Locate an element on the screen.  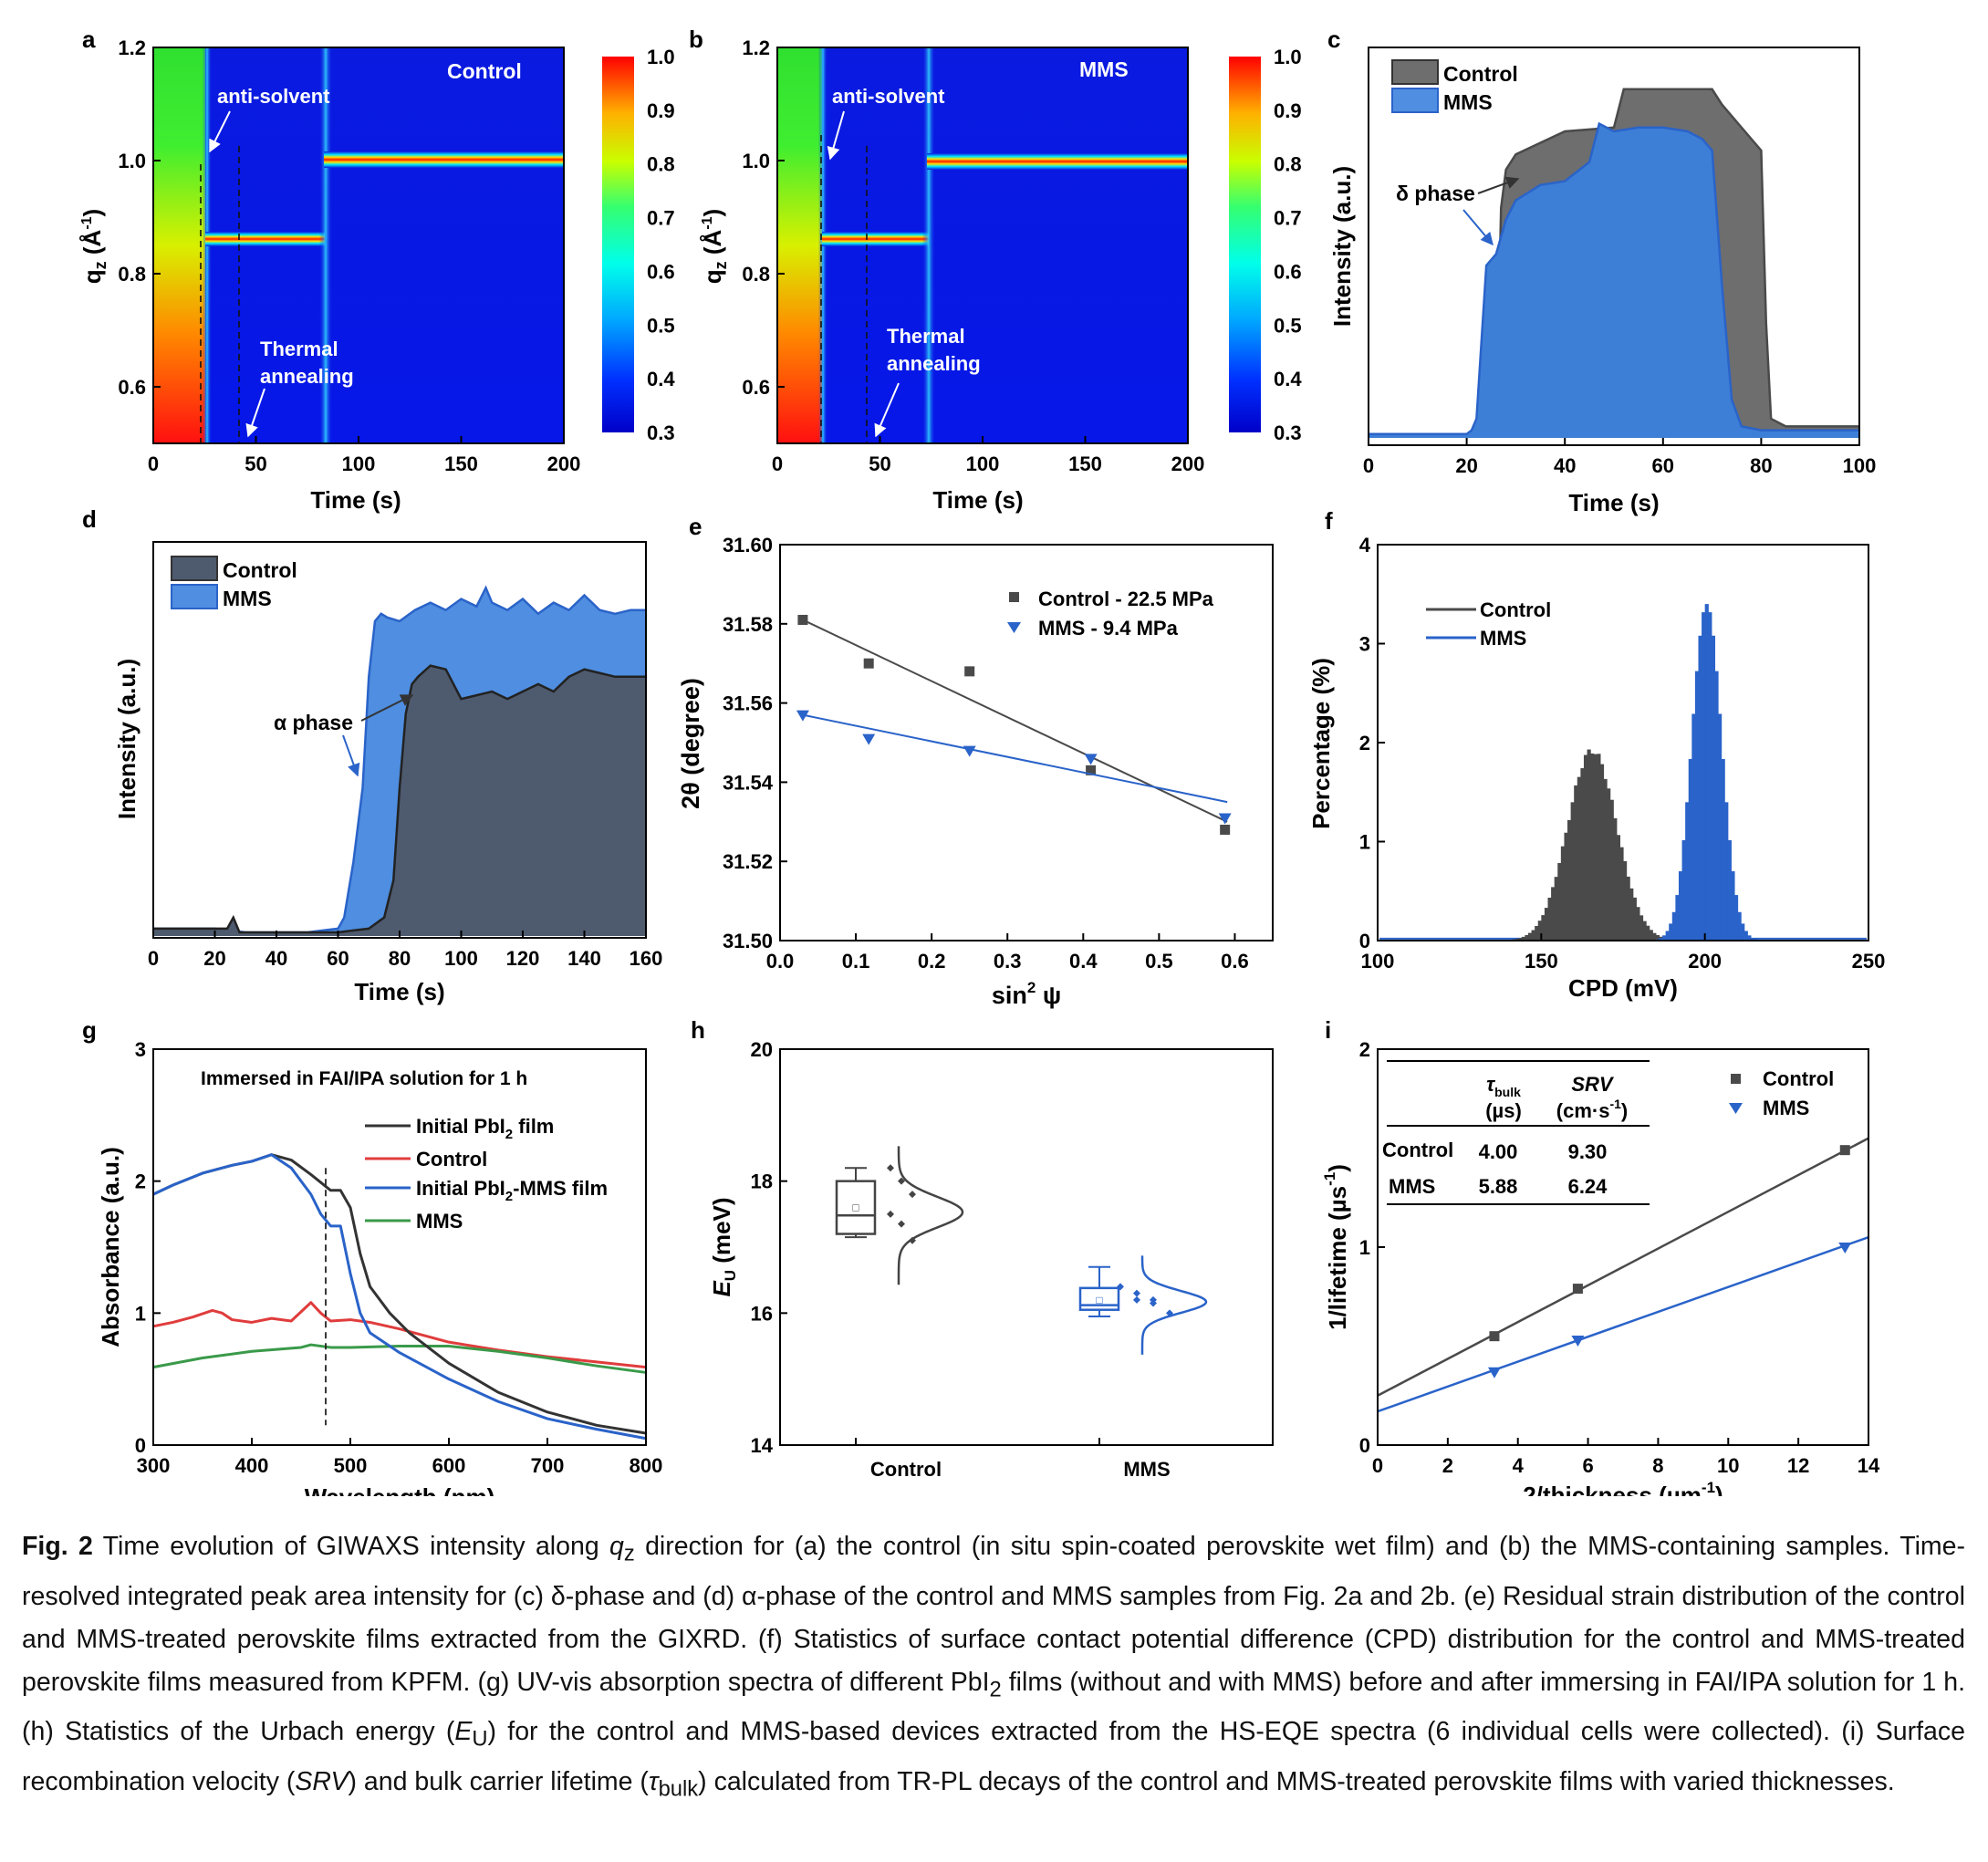
annotation-alpha-phase: α phase is located at coordinates (313, 723).